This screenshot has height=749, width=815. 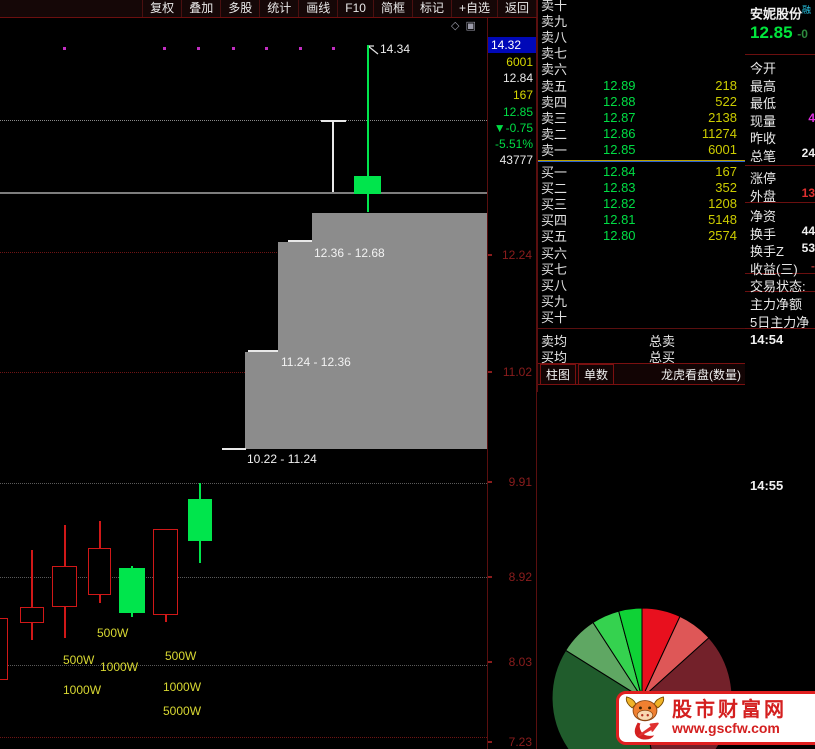 What do you see at coordinates (512, 45) in the screenshot?
I see `selected-price-cell: 14.32` at bounding box center [512, 45].